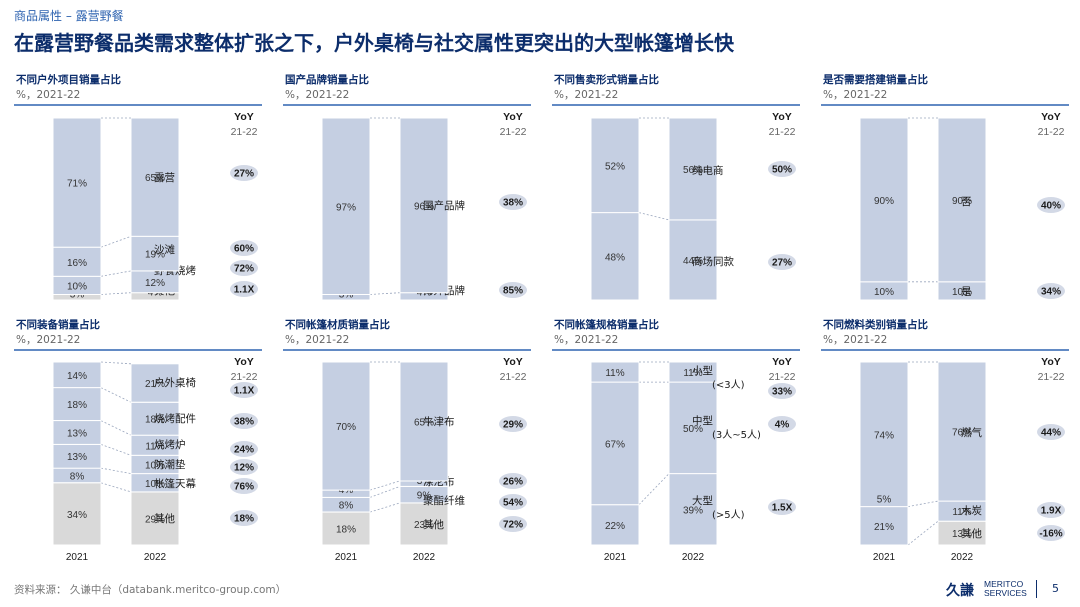  Describe the element at coordinates (702, 500) in the screenshot. I see `chart7-category-label: 大型` at that location.